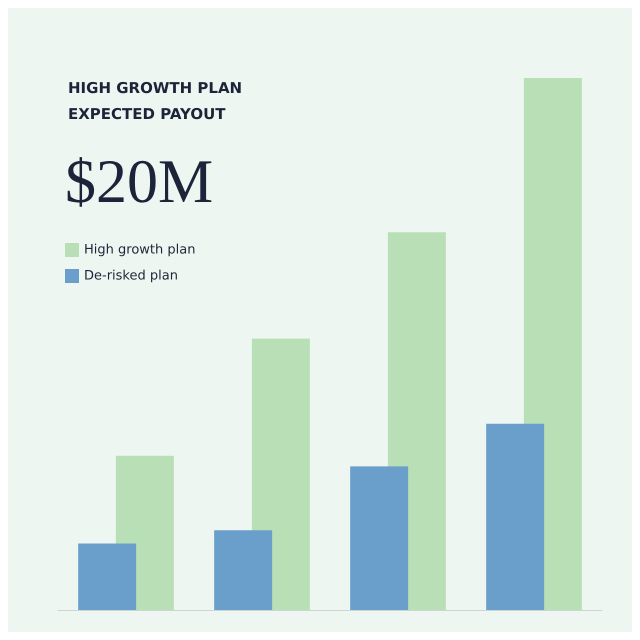  What do you see at coordinates (131, 276) in the screenshot?
I see `legend-label: De-risked plan` at bounding box center [131, 276].